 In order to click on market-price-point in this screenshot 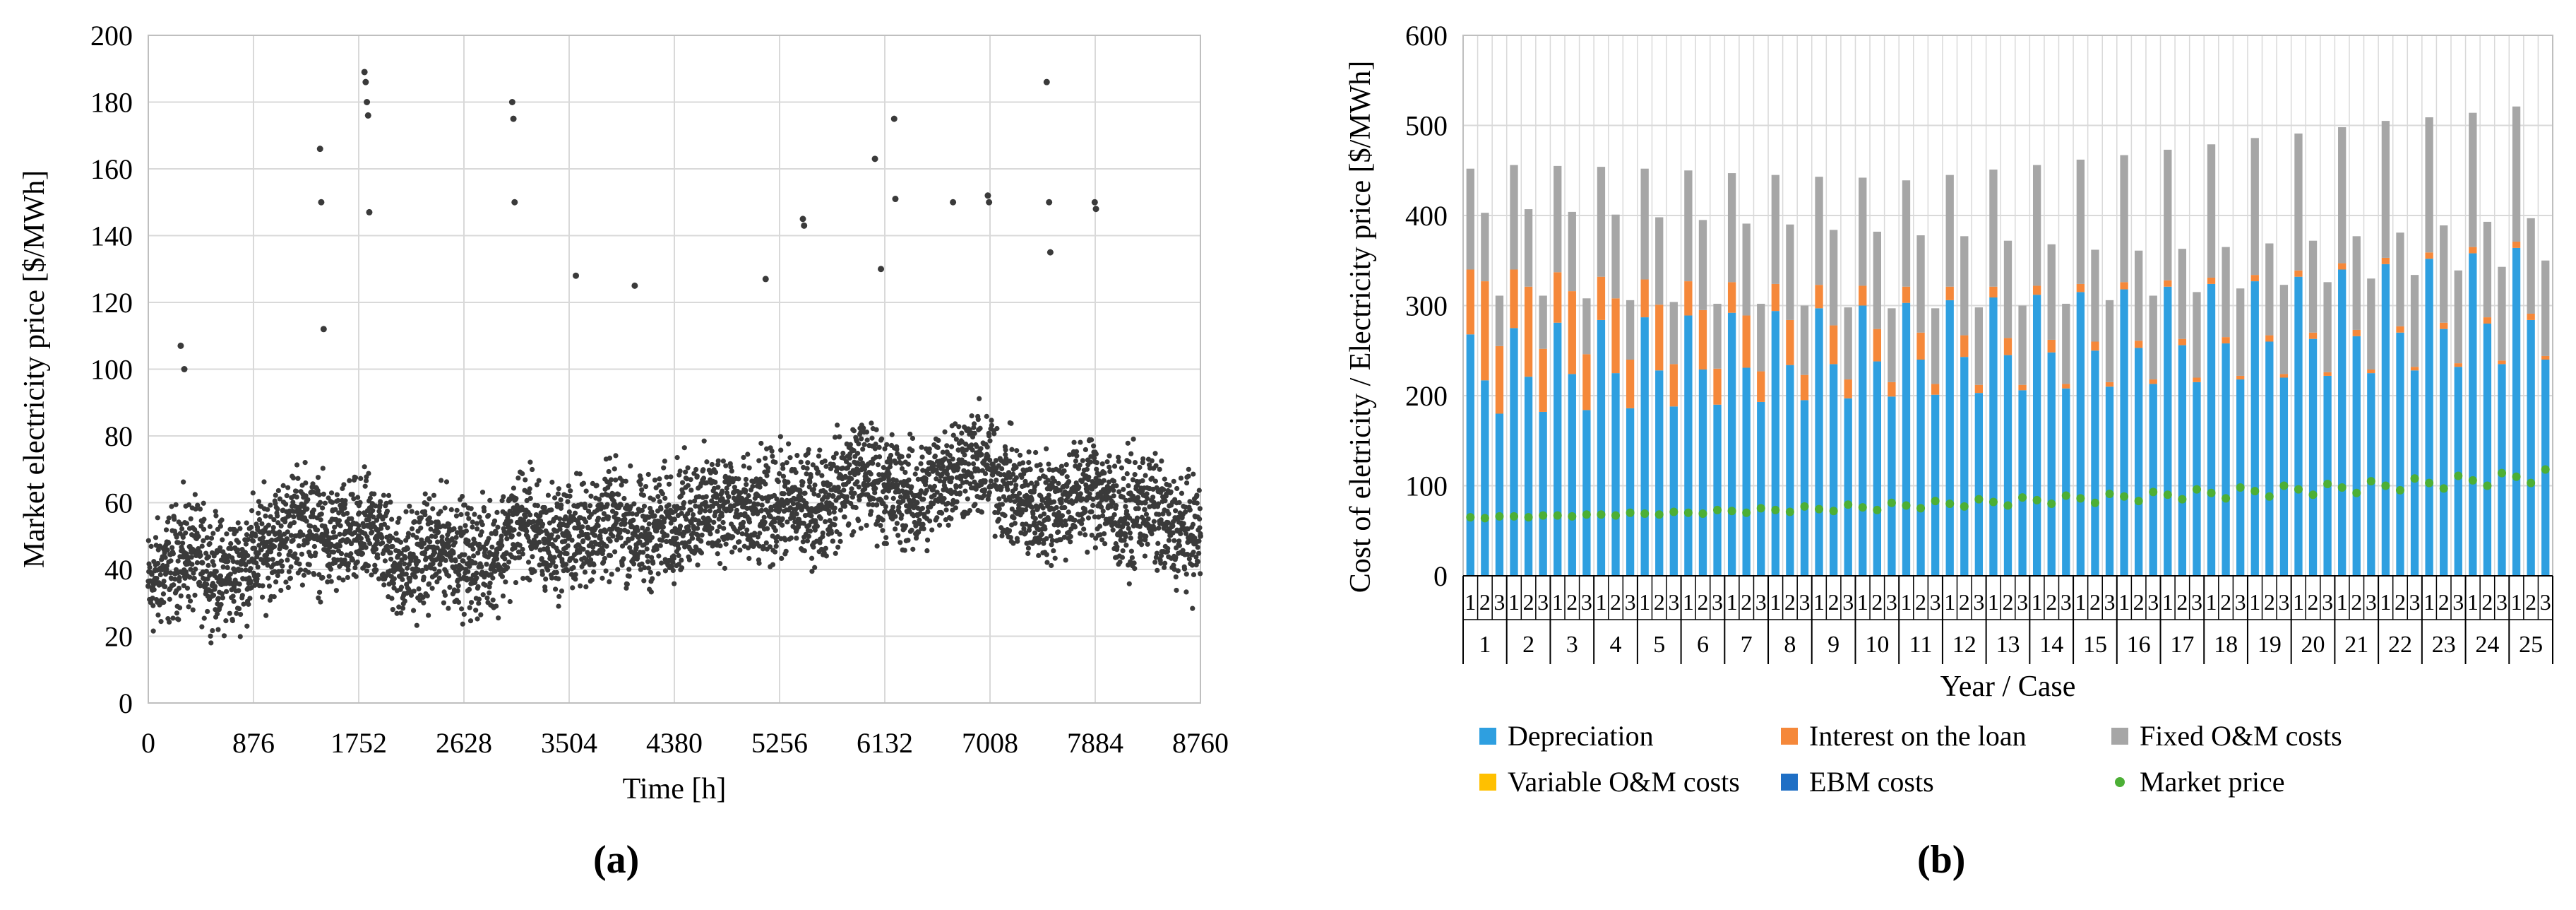, I will do `click(2284, 486)`.